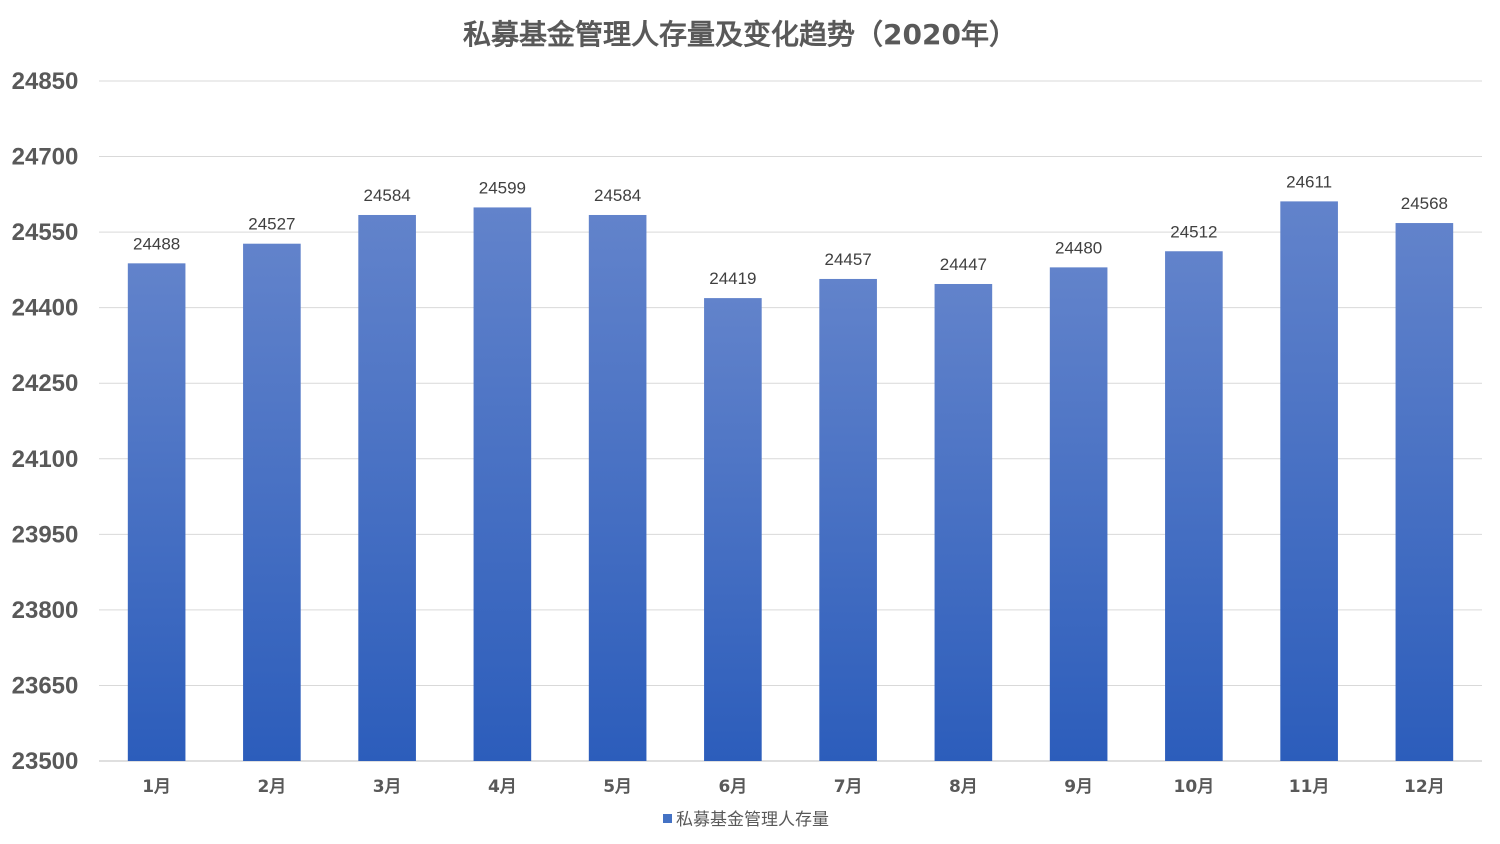 This screenshot has width=1500, height=844. Describe the element at coordinates (387, 787) in the screenshot. I see `x-tick-label: 3月` at that location.